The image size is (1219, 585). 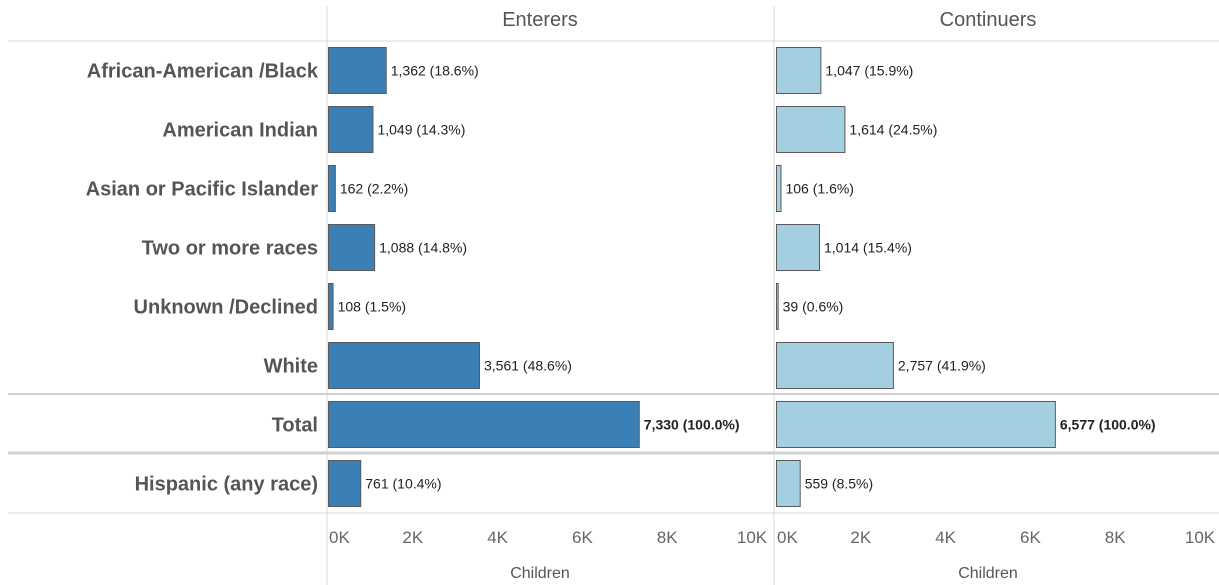 What do you see at coordinates (540, 573) in the screenshot?
I see `axis-title-enterers: Children` at bounding box center [540, 573].